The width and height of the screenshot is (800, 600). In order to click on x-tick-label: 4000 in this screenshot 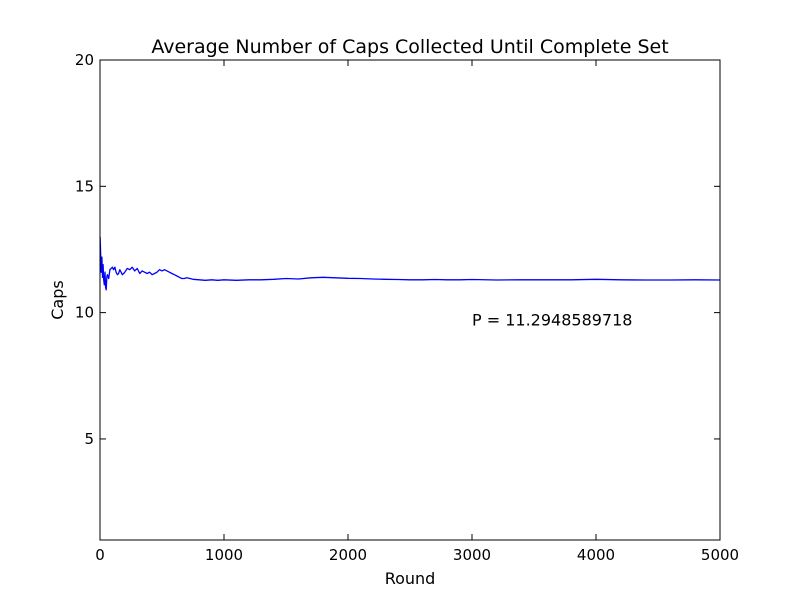, I will do `click(596, 555)`.